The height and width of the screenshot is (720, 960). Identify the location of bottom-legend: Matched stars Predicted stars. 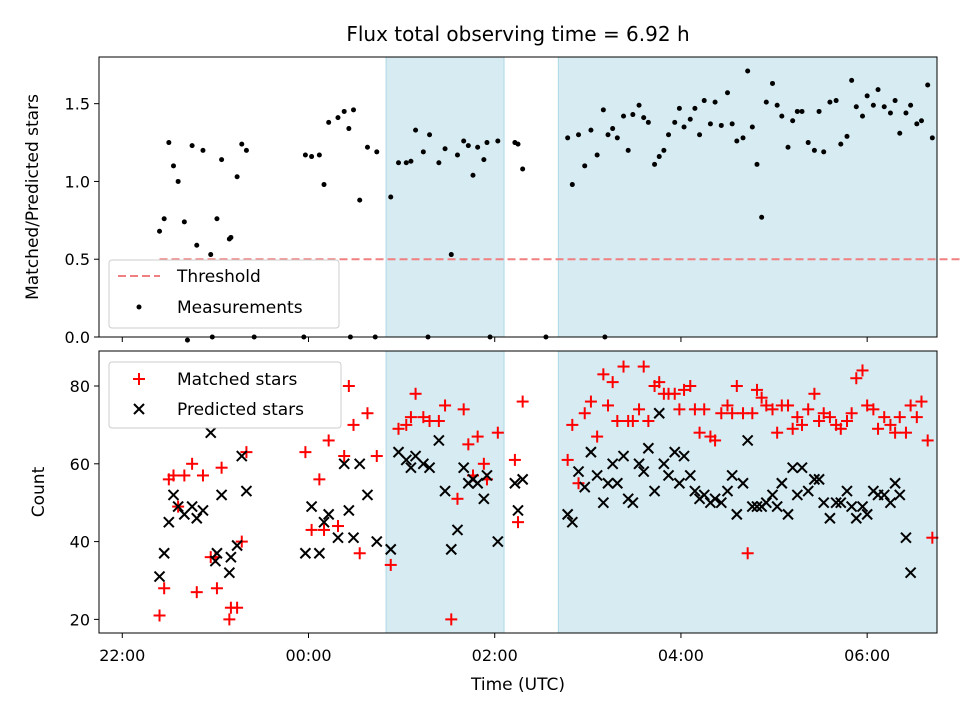
(225, 395).